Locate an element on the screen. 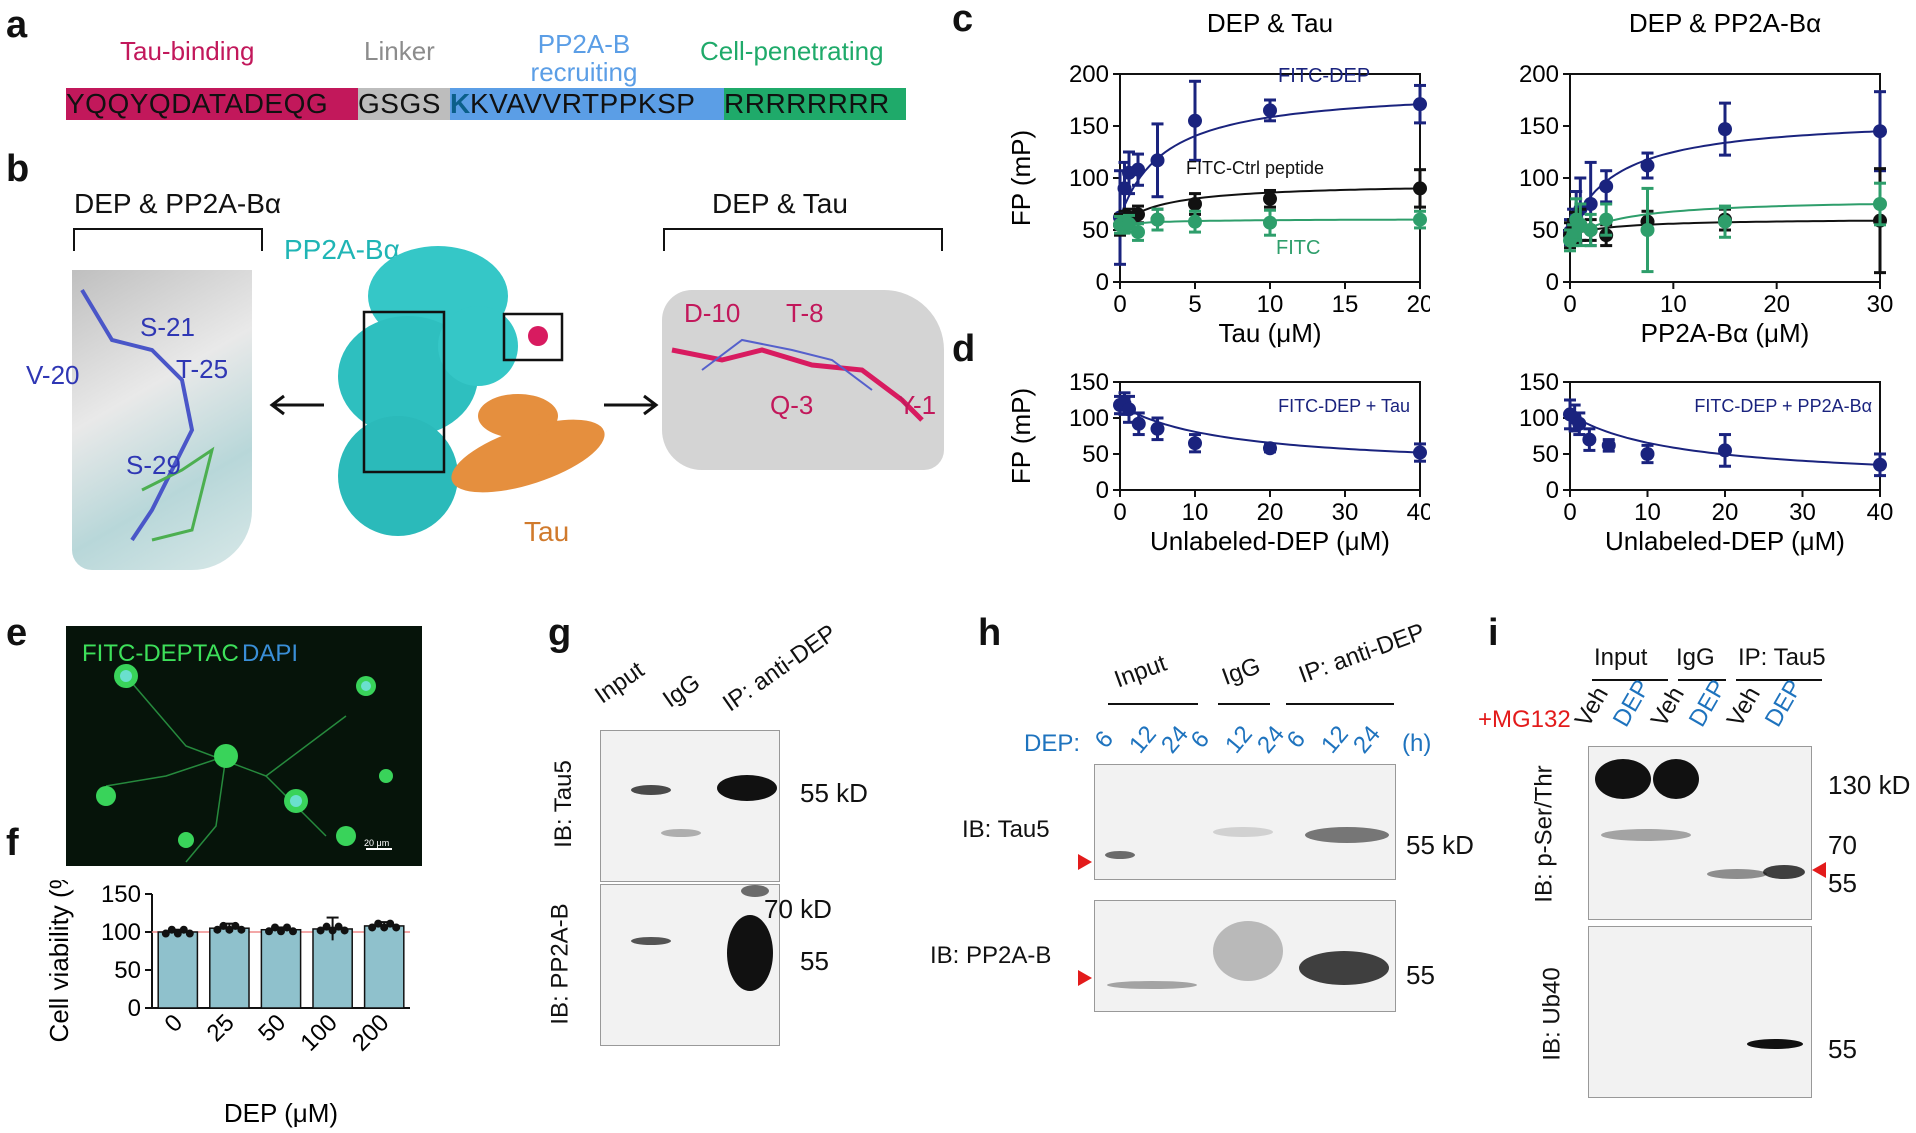  x-tick-label: 5 is located at coordinates (1194, 304).